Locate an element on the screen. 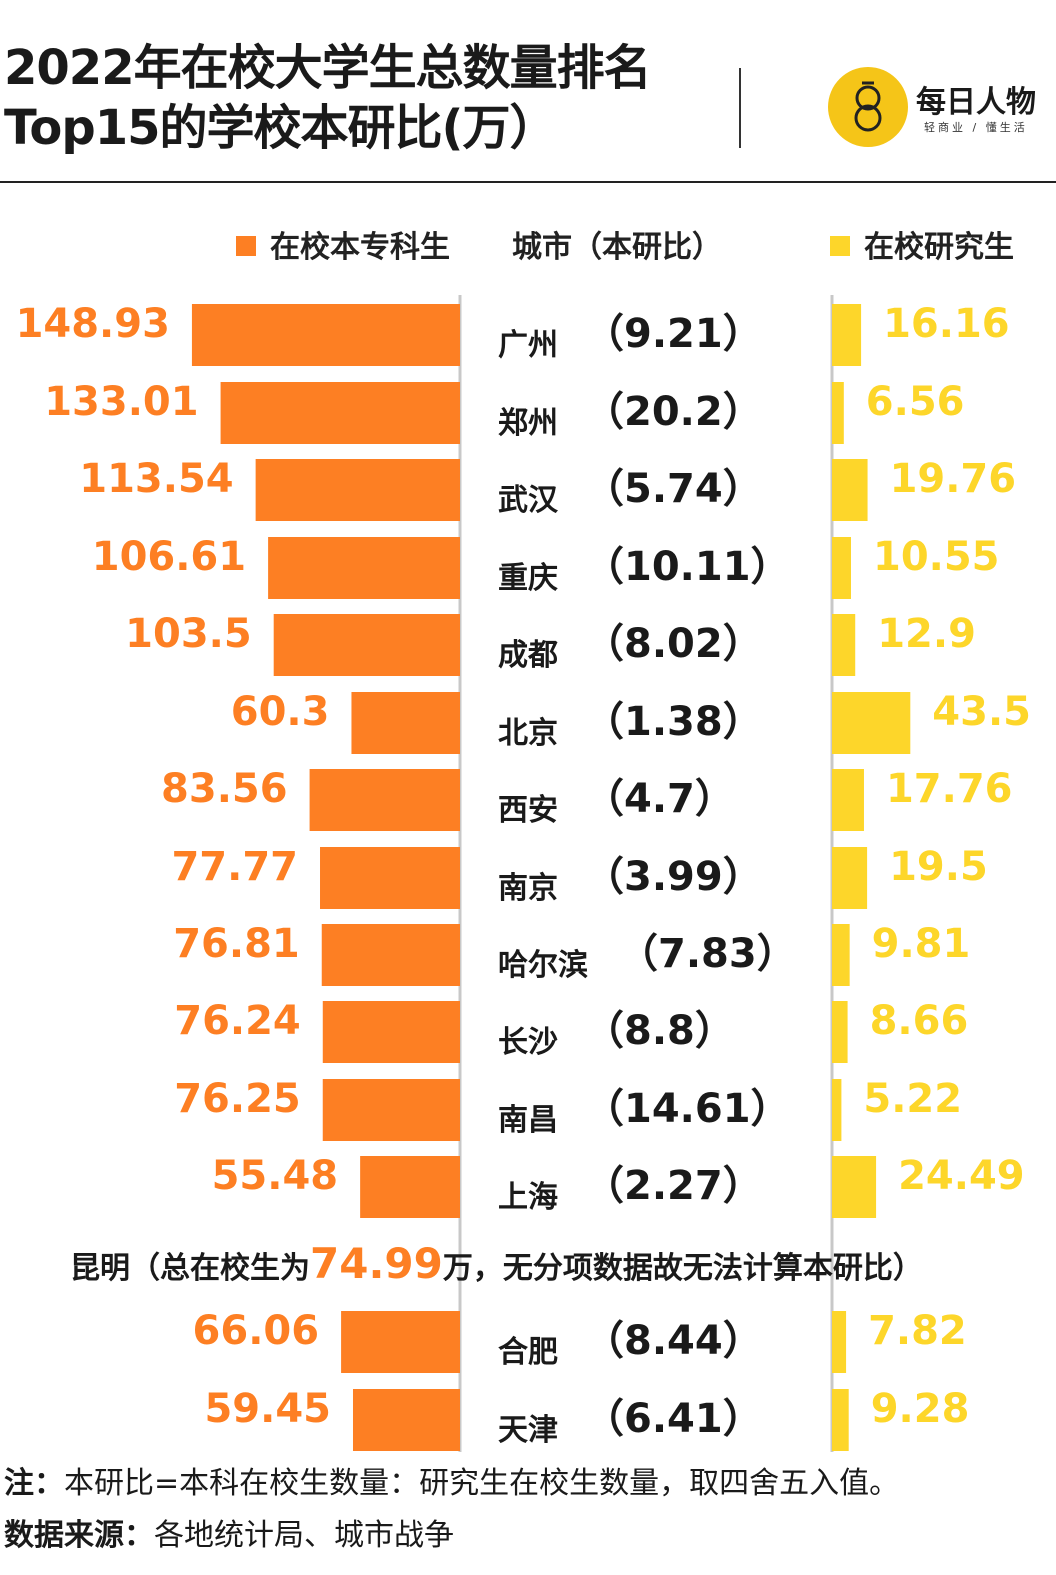 The width and height of the screenshot is (1056, 1575). undergrad-value-label: 148.93 is located at coordinates (93, 324).